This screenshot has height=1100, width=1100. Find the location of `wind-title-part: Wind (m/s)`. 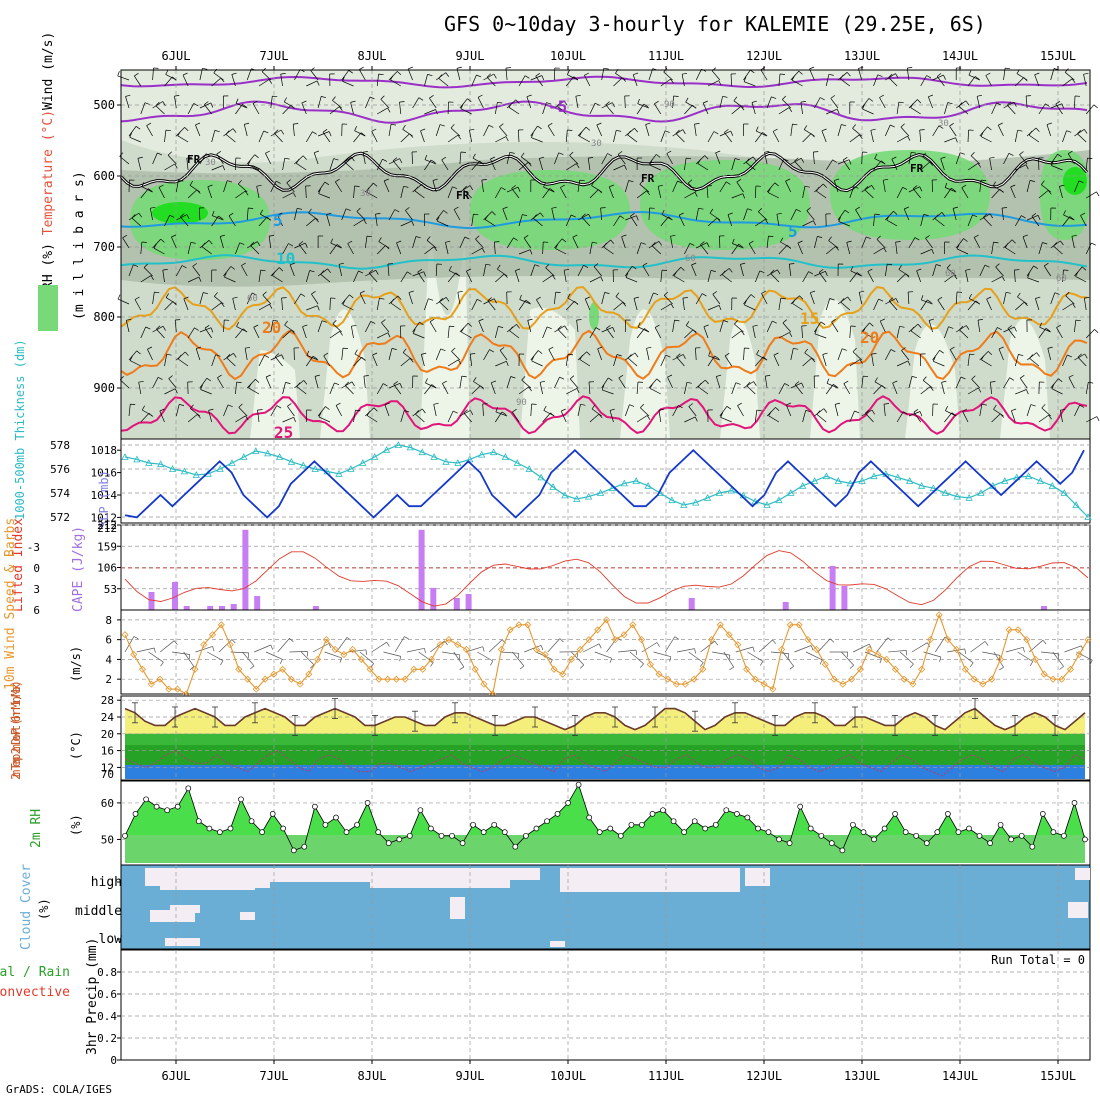

wind-title-part: Wind (m/s) is located at coordinates (48, 71).